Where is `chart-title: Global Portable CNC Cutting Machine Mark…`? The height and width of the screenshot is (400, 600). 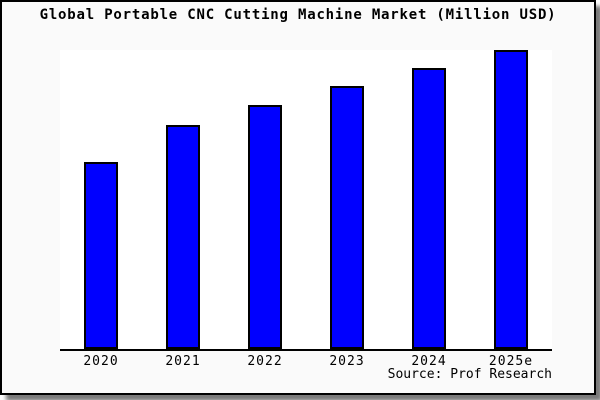 chart-title: Global Portable CNC Cutting Machine Mark… is located at coordinates (298, 15).